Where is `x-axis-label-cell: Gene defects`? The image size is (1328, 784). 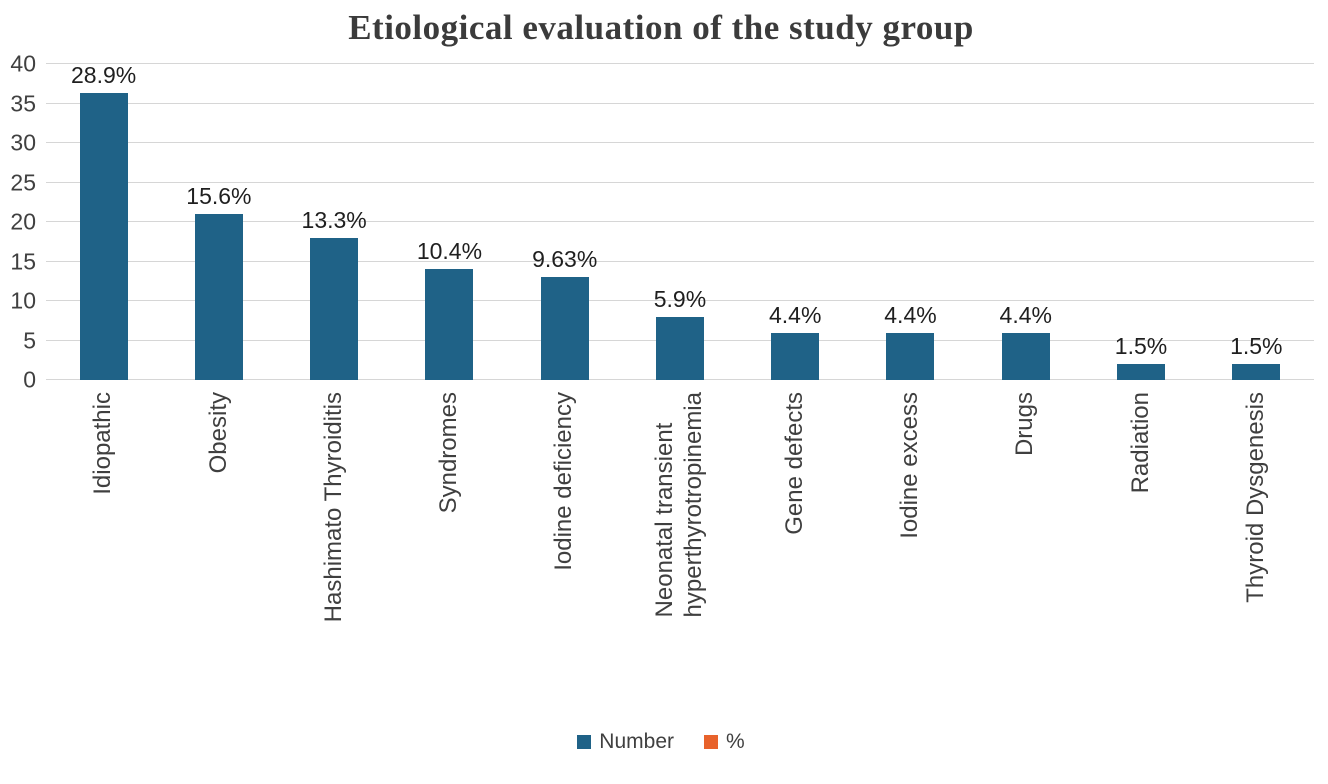
x-axis-label-cell: Gene defects is located at coordinates (795, 549).